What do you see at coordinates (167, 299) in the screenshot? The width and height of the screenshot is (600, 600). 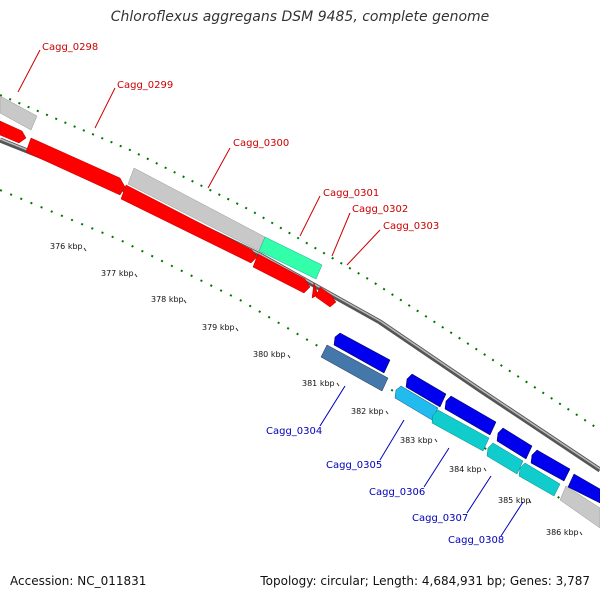 I see `scale-label-378: 378 kbp` at bounding box center [167, 299].